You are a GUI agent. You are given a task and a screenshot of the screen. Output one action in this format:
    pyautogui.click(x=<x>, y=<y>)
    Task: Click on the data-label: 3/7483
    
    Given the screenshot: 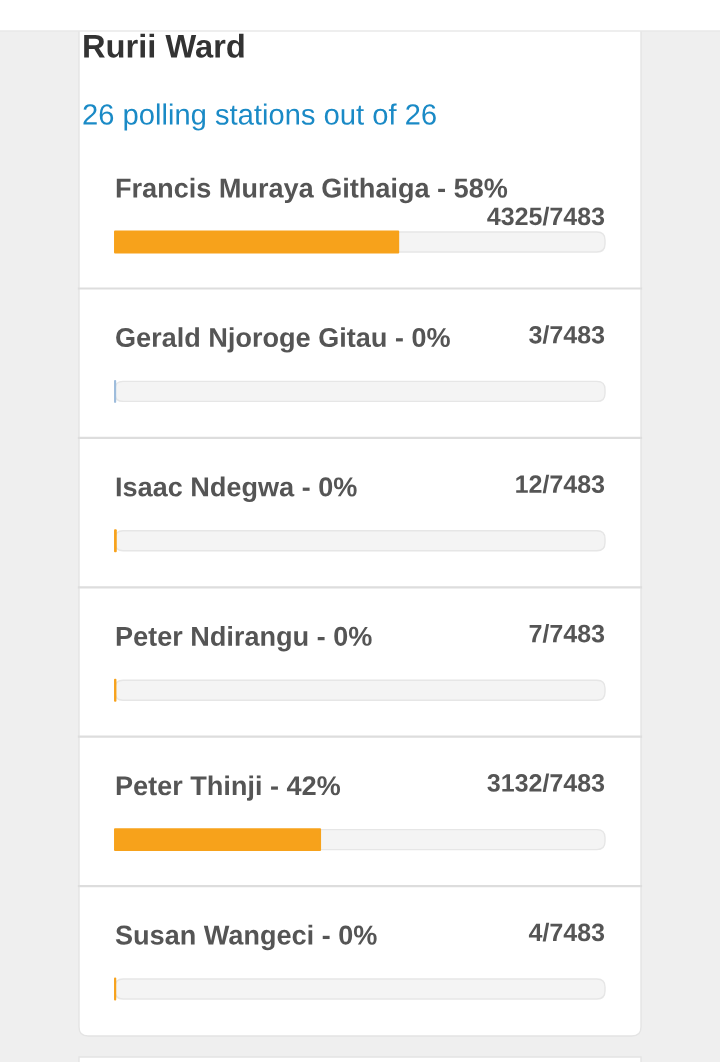 What is the action you would take?
    pyautogui.click(x=567, y=334)
    